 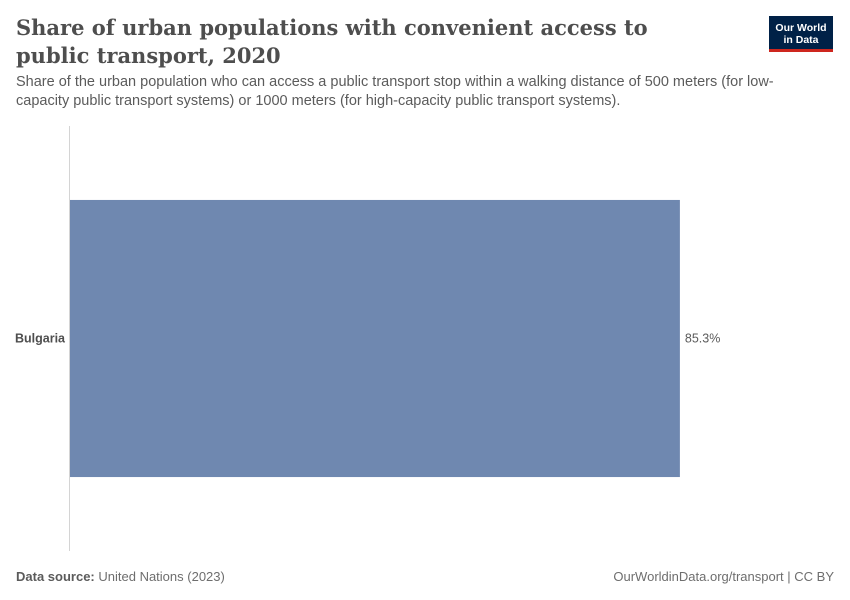 What do you see at coordinates (801, 39) in the screenshot?
I see `logo-line-2: in Data` at bounding box center [801, 39].